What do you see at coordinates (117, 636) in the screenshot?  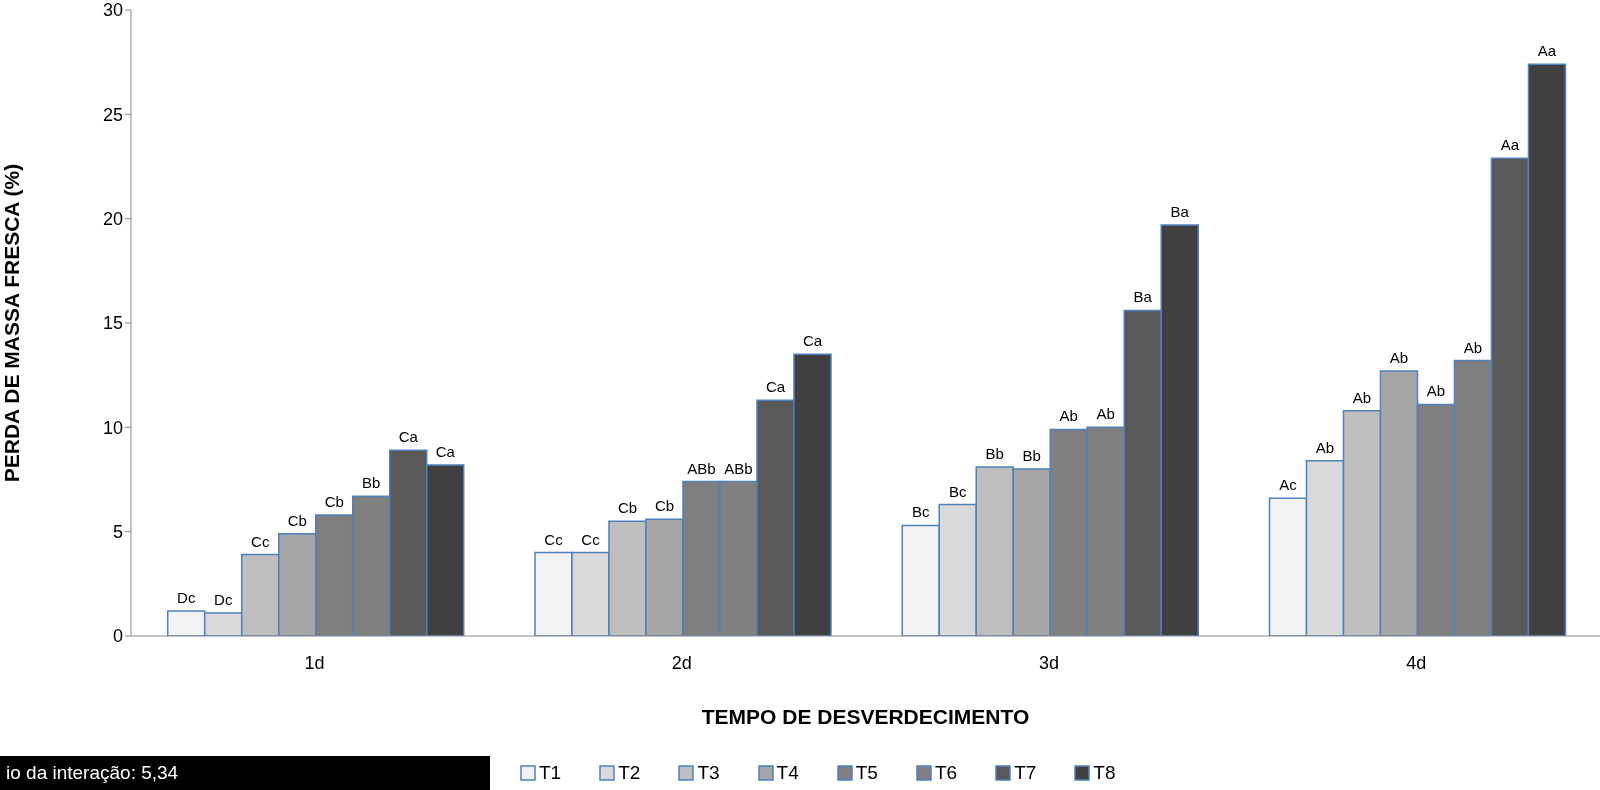 I see `y-tick-label: 0` at bounding box center [117, 636].